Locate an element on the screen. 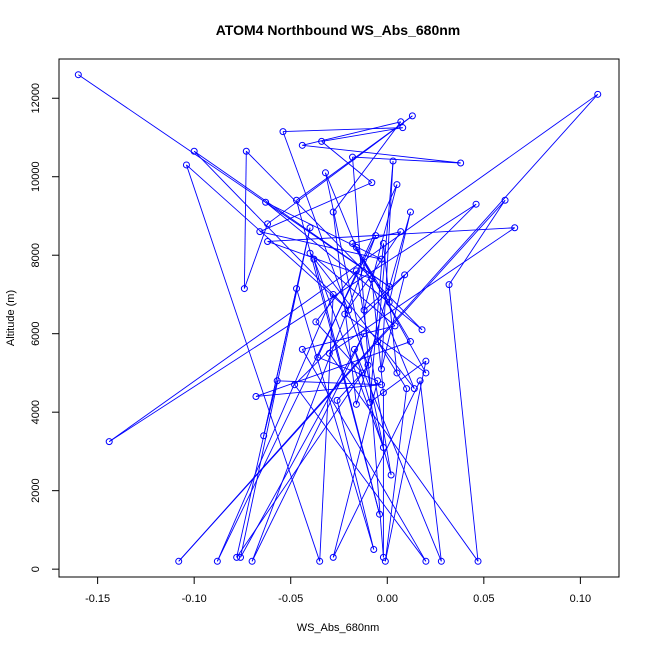 Image resolution: width=650 pixels, height=650 pixels. y-axis: 0 2000 4000 6000 8000 10000 12000 is located at coordinates (45, 327).